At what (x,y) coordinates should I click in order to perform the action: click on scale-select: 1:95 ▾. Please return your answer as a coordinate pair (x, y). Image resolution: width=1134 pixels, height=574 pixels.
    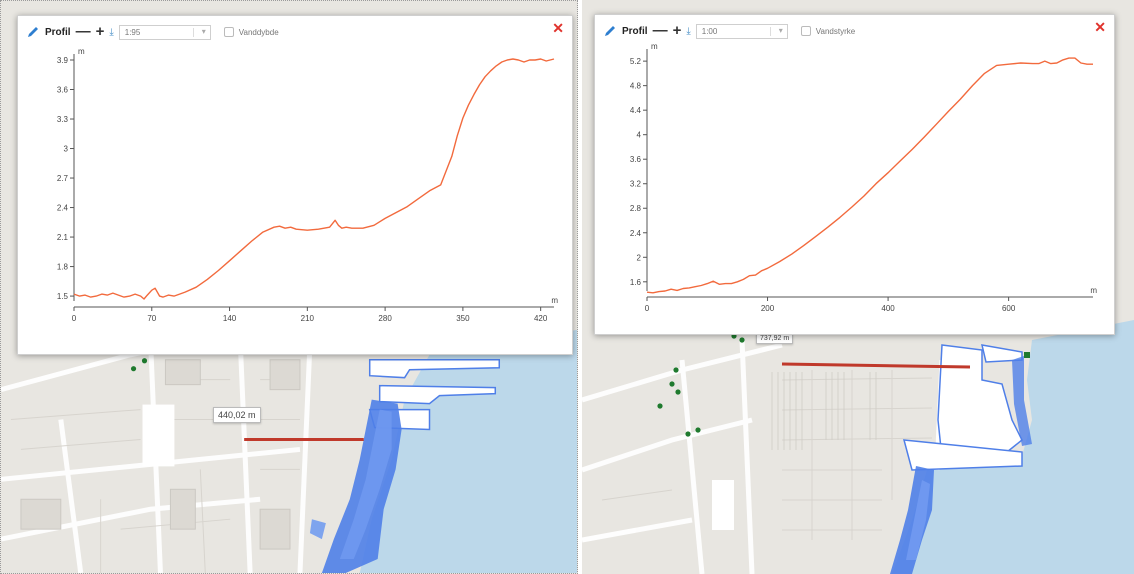
    Looking at the image, I should click on (164, 32).